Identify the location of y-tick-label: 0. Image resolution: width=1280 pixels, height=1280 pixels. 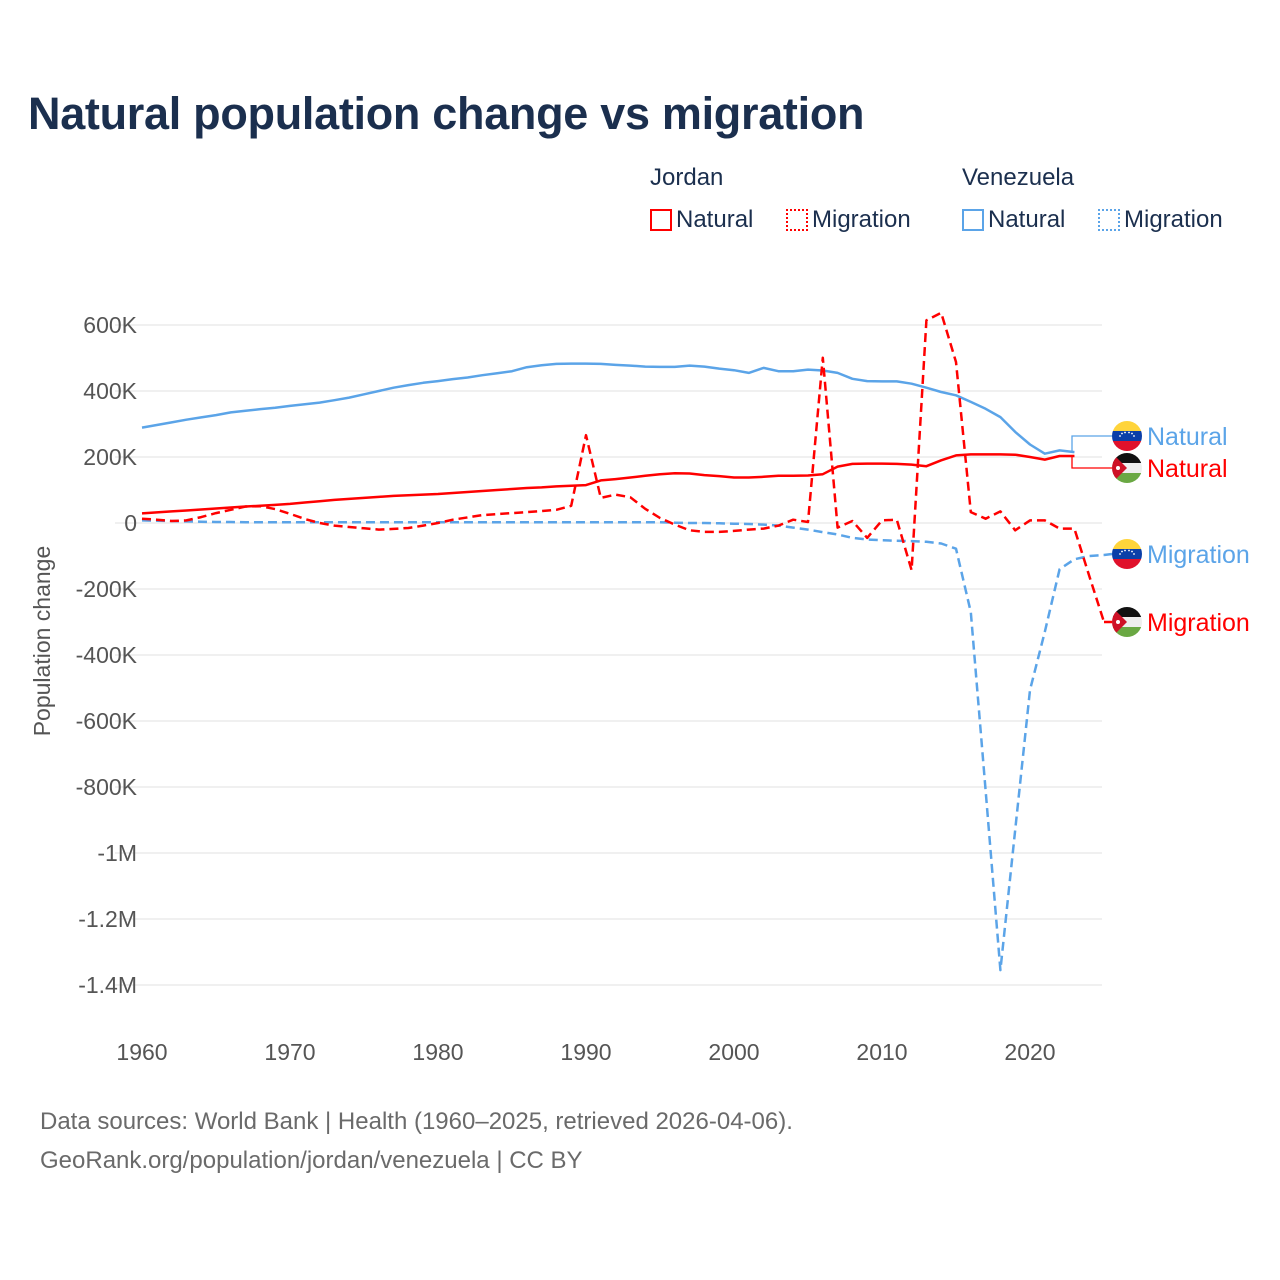
(130, 523).